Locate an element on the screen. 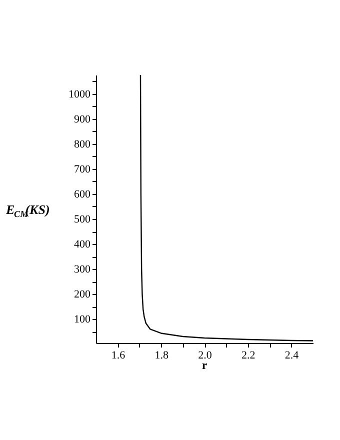 The height and width of the screenshot is (440, 340). y-tick-label: 500 is located at coordinates (82, 220).